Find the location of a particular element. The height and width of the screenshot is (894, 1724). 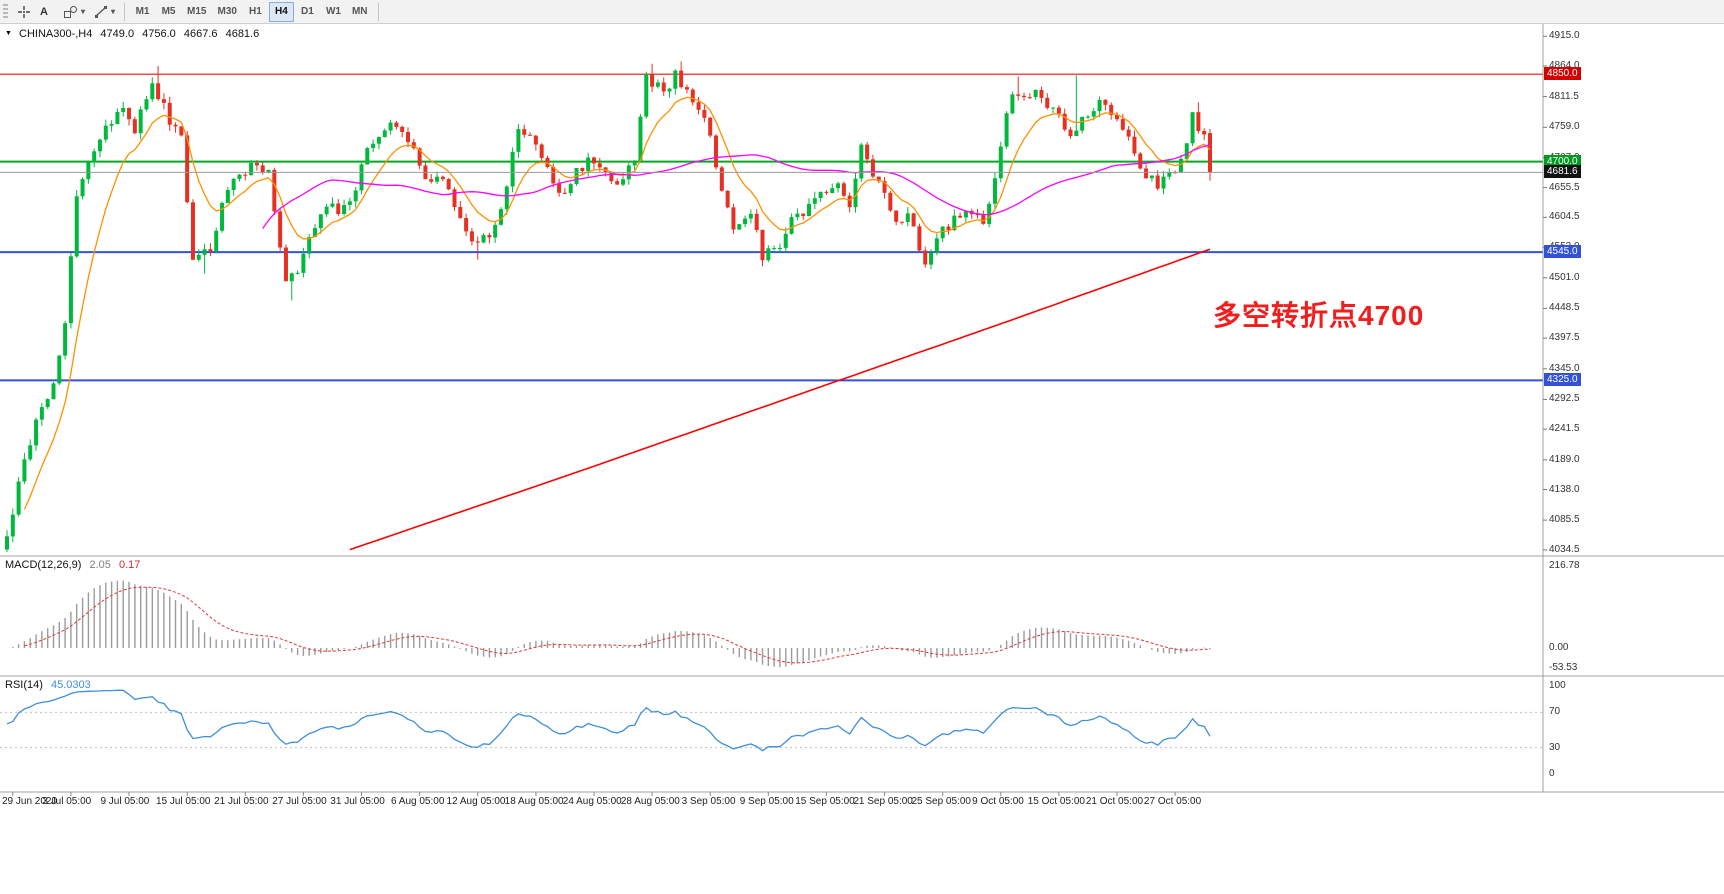

price-badge-4681.6: 4681.6 is located at coordinates (1562, 172).